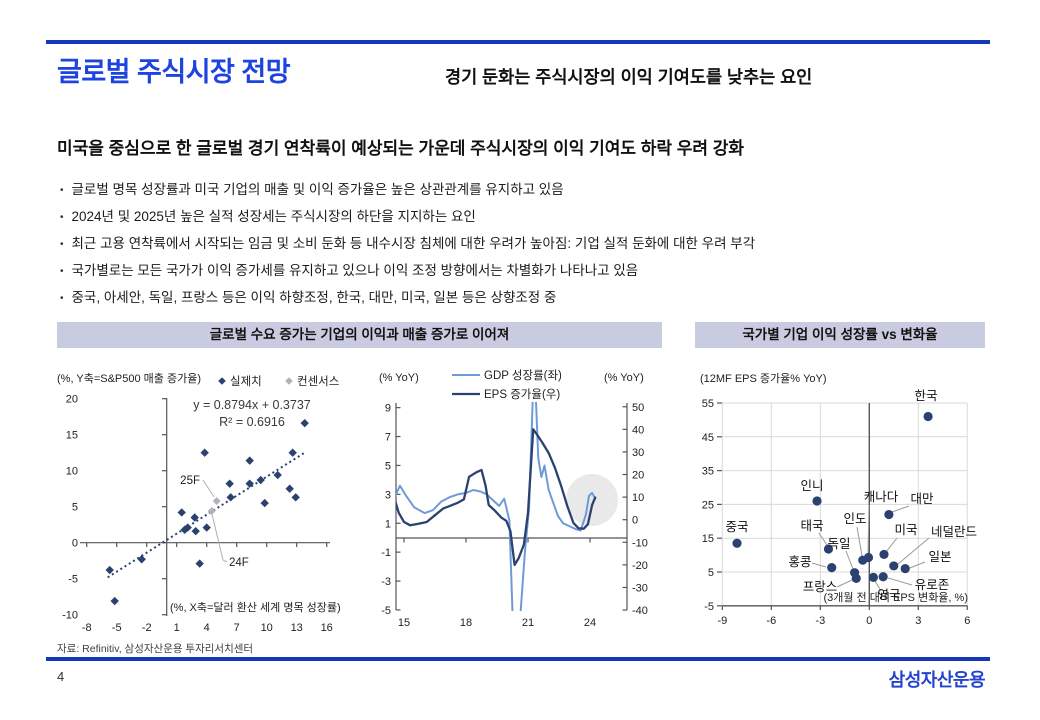 This screenshot has width=1040, height=720. Describe the element at coordinates (922, 499) in the screenshot. I see `country-label: 대만` at that location.